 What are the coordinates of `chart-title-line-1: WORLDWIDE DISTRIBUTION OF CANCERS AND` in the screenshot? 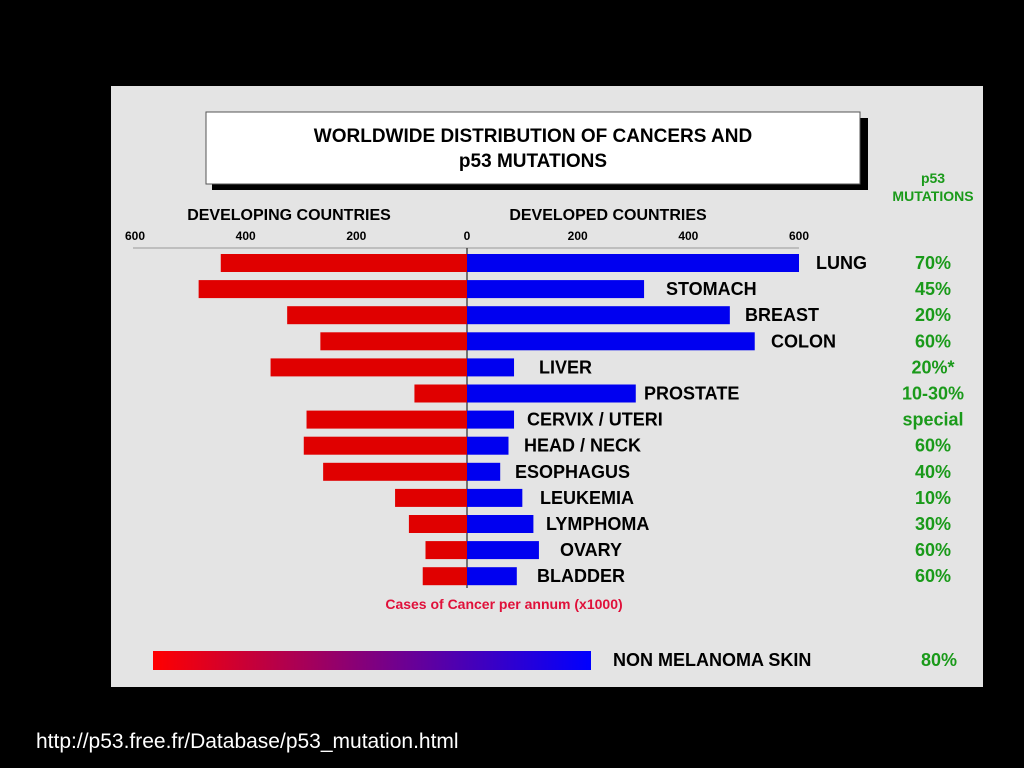 It's located at (533, 136).